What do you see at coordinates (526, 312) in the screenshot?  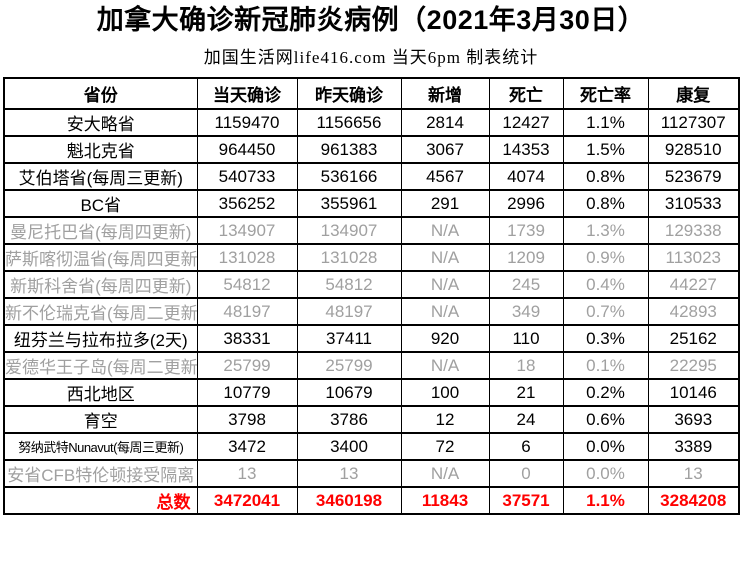 I see `deaths-cell: 349` at bounding box center [526, 312].